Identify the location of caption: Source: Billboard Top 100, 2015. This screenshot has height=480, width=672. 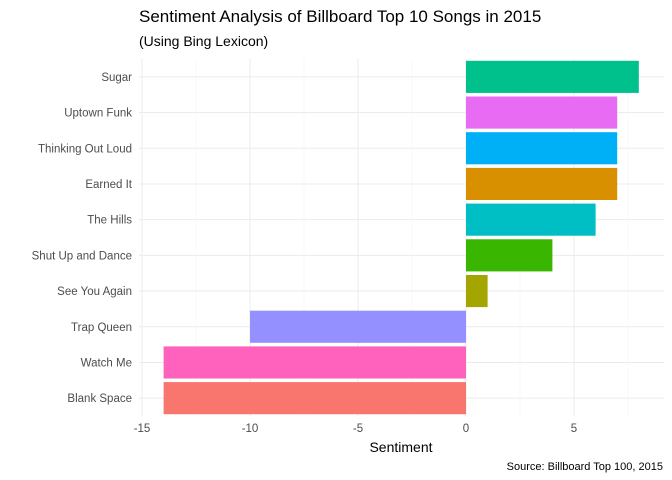
(585, 467).